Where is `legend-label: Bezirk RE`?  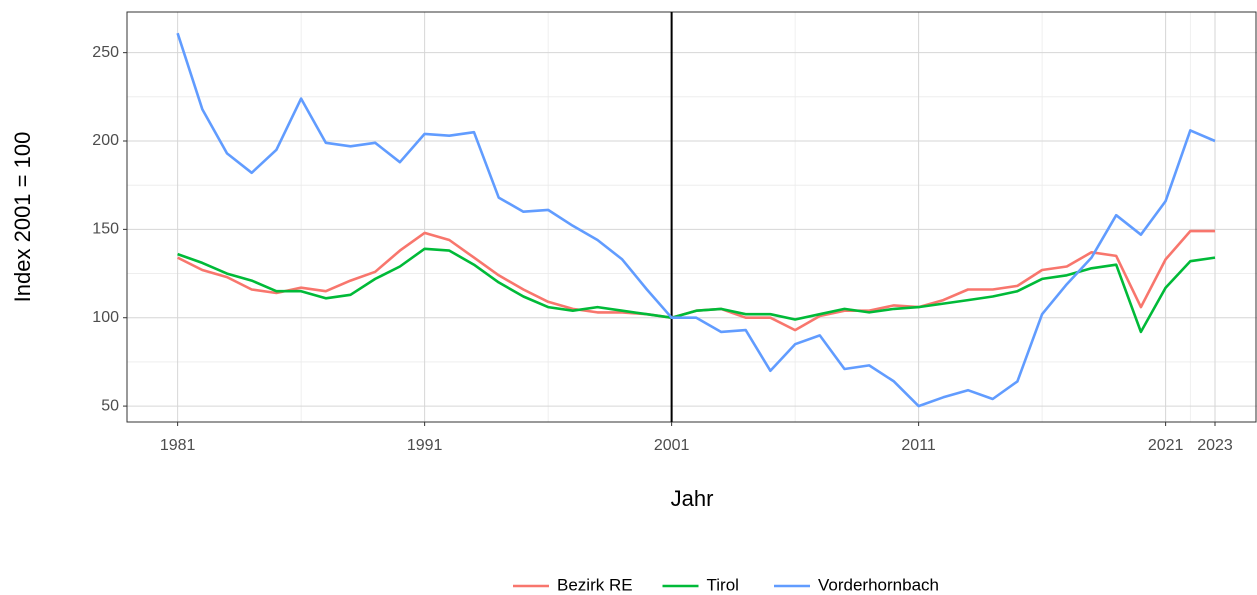 legend-label: Bezirk RE is located at coordinates (595, 584).